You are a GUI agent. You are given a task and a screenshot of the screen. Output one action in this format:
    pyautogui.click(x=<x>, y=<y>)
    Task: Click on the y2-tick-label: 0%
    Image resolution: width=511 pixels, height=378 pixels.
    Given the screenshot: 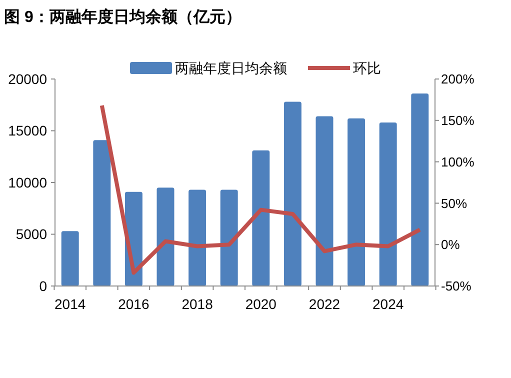 What is the action you would take?
    pyautogui.click(x=450, y=244)
    